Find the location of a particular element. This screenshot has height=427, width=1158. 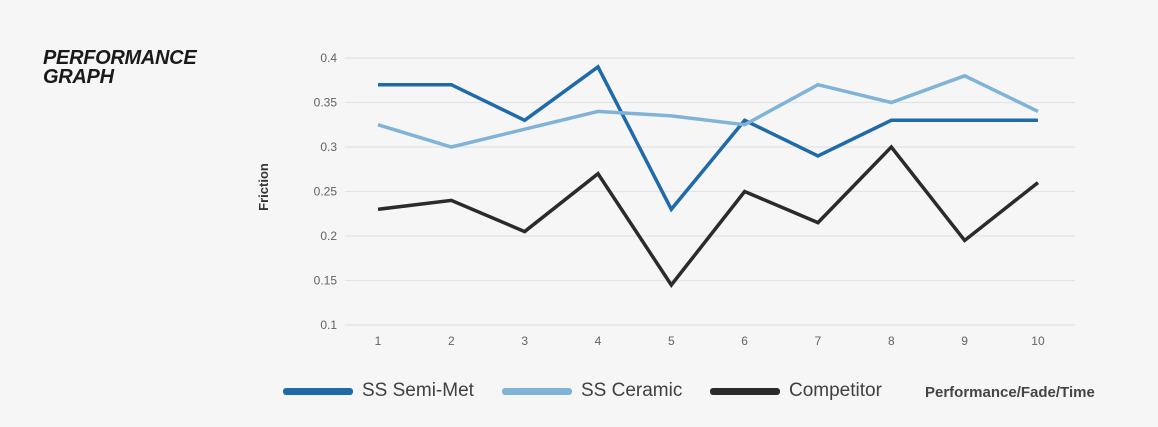

y-tick-label: 0.25 is located at coordinates (326, 192).